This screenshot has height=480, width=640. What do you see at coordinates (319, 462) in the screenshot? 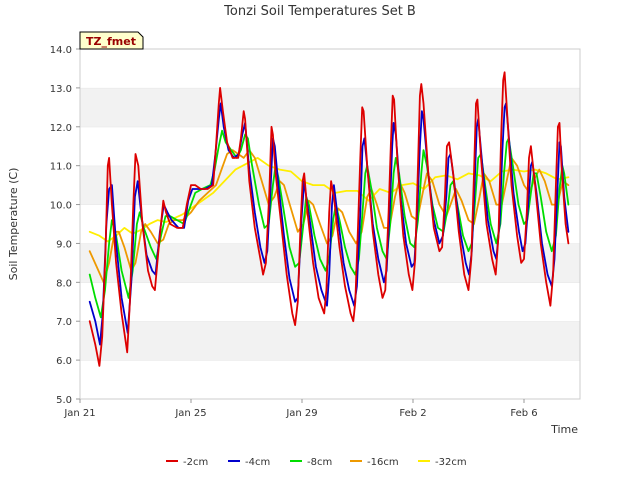
I see `legend-label: -8cm` at bounding box center [319, 462].